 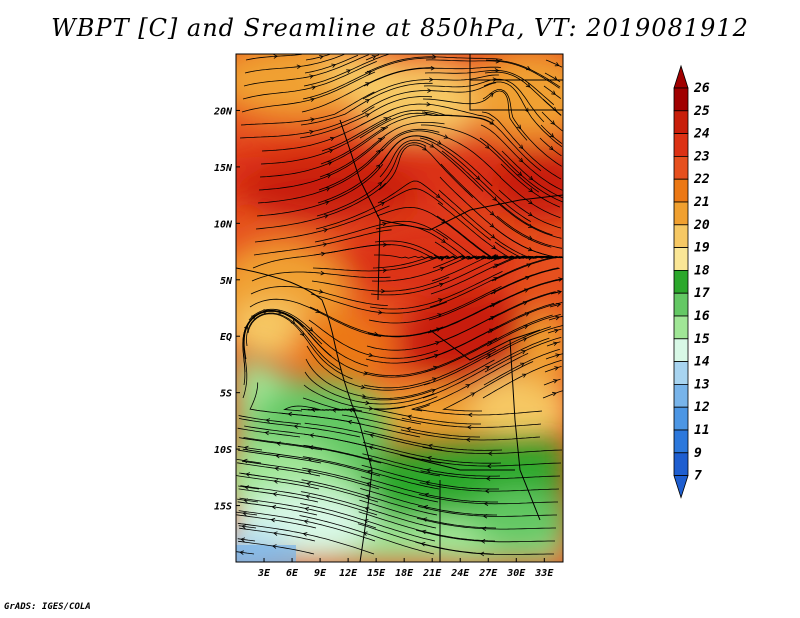 I want to click on colorbar-label: 17, so click(x=702, y=293).